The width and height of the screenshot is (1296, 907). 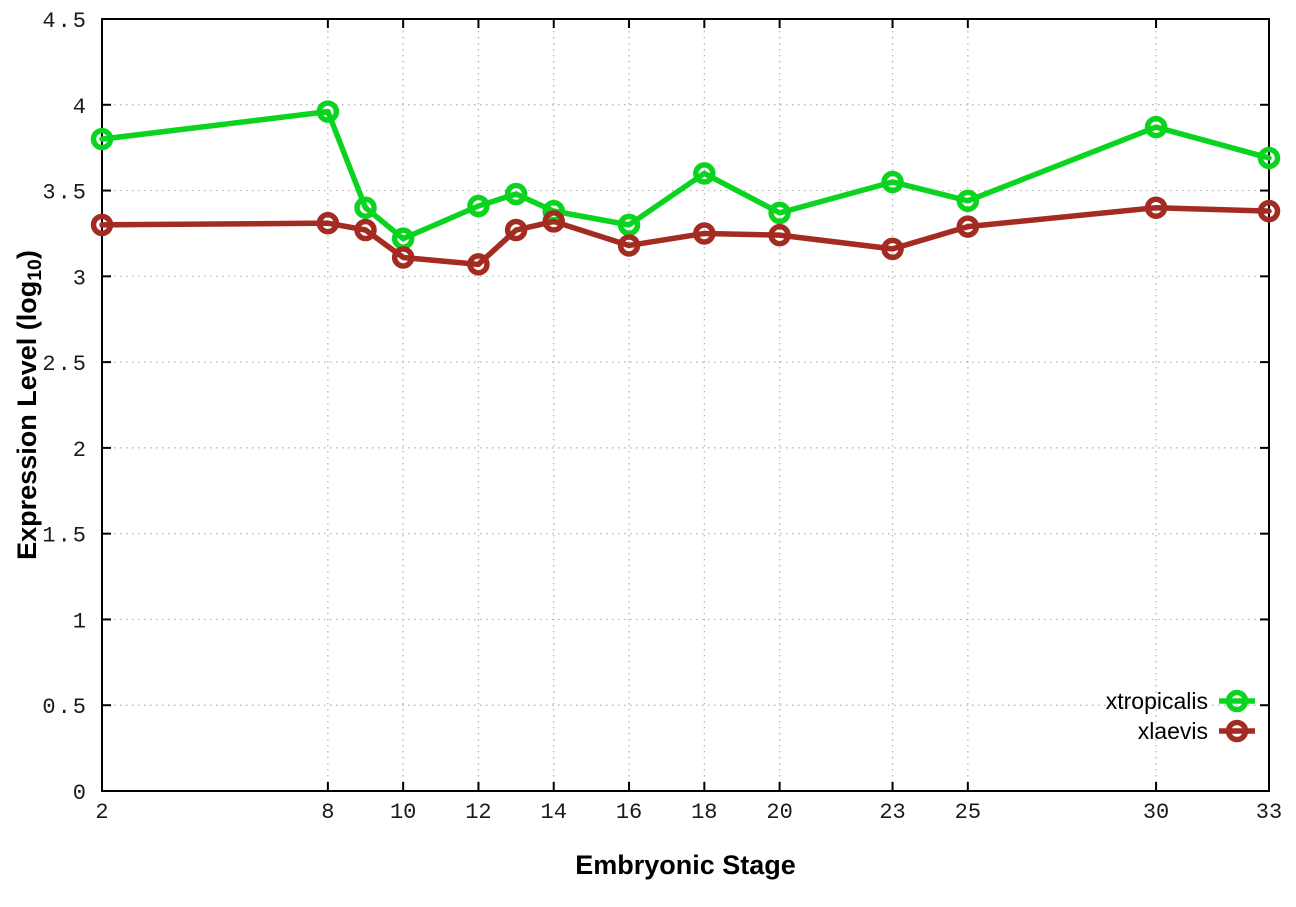 I want to click on y-tick-label: 3, so click(x=80, y=278).